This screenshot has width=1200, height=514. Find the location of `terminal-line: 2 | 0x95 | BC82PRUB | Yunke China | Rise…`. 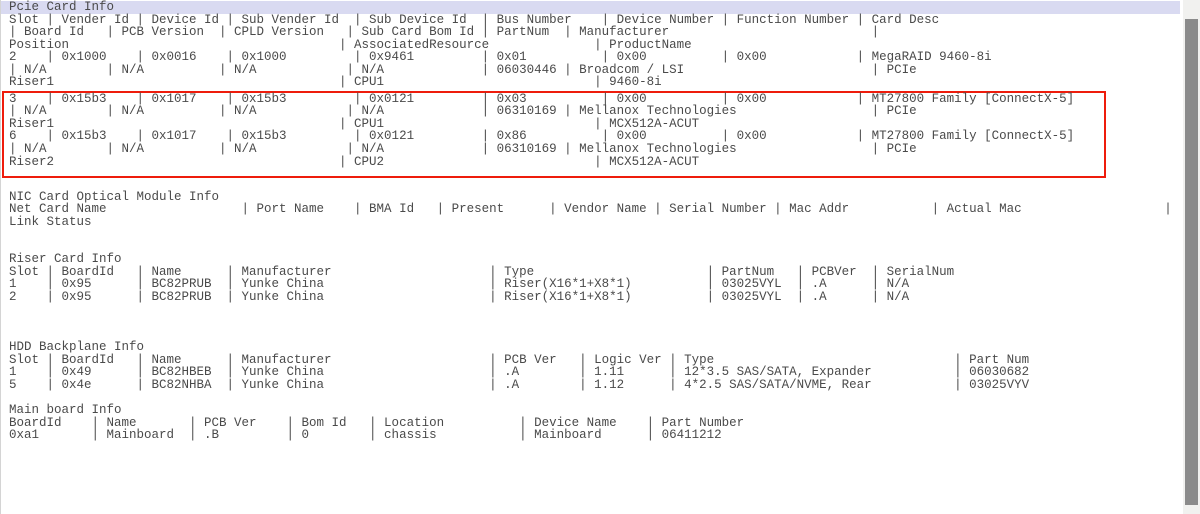

terminal-line: 2 | 0x95 | BC82PRUB | Yunke China | Rise… is located at coordinates (459, 297).